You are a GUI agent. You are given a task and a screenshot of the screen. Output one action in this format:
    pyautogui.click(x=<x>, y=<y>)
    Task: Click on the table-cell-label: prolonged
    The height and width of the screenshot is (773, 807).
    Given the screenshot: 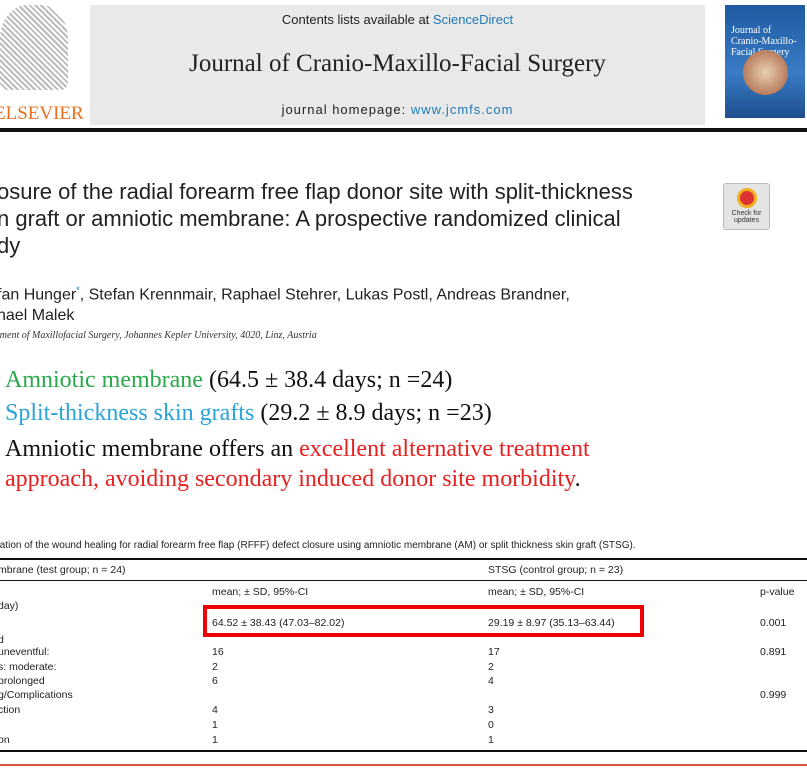 What is the action you would take?
    pyautogui.click(x=22, y=681)
    